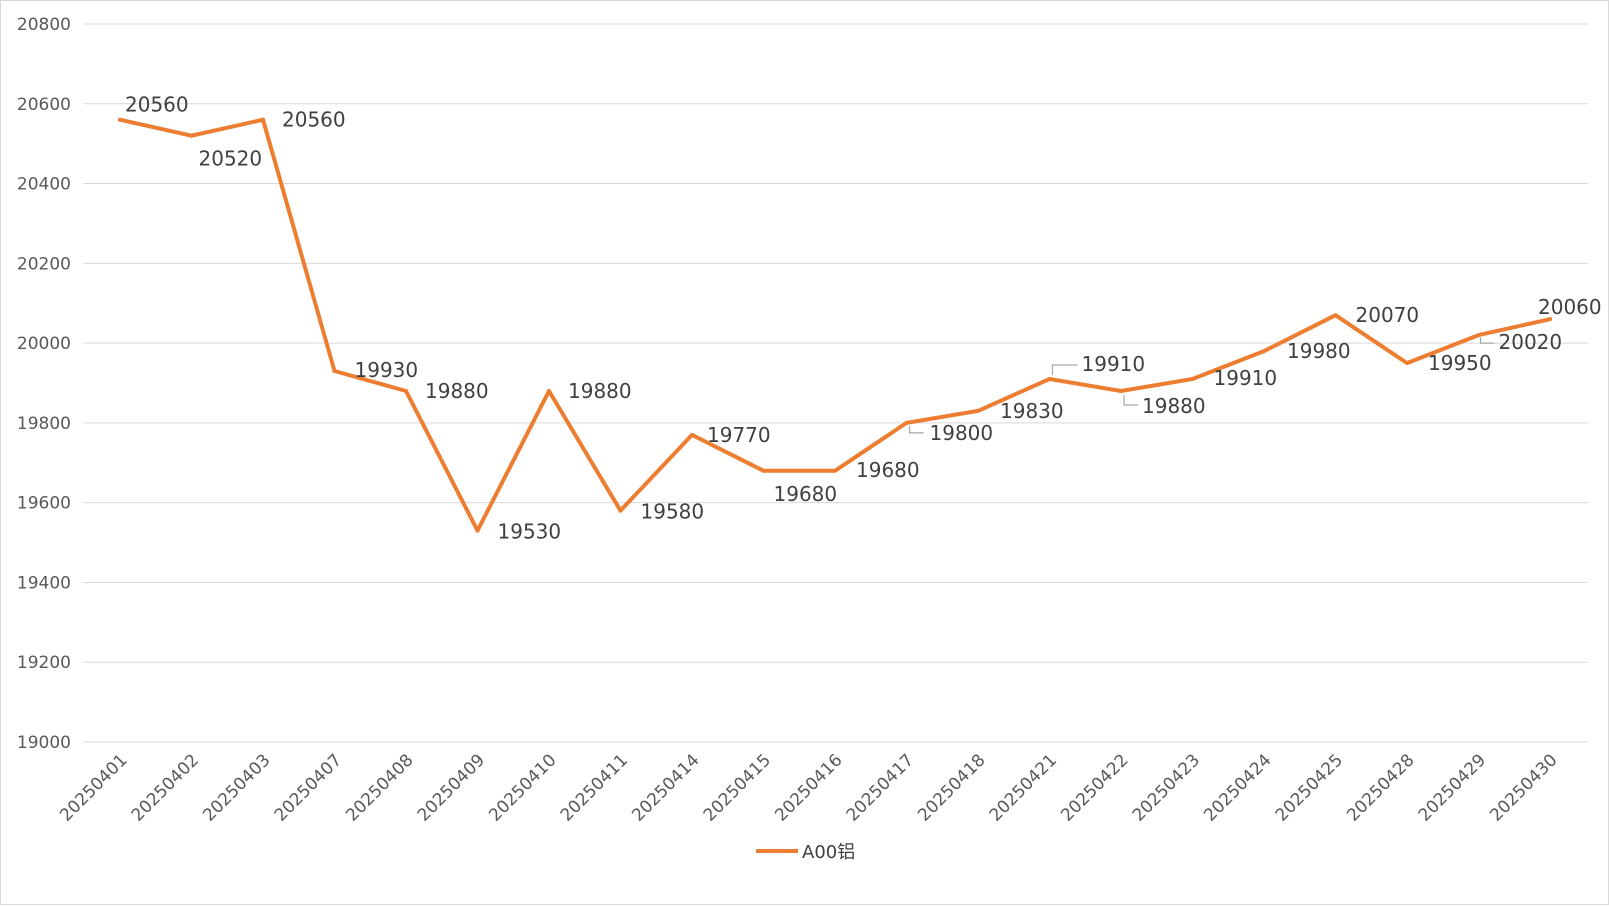  I want to click on x-tick-label-11: 20250417, so click(880, 787).